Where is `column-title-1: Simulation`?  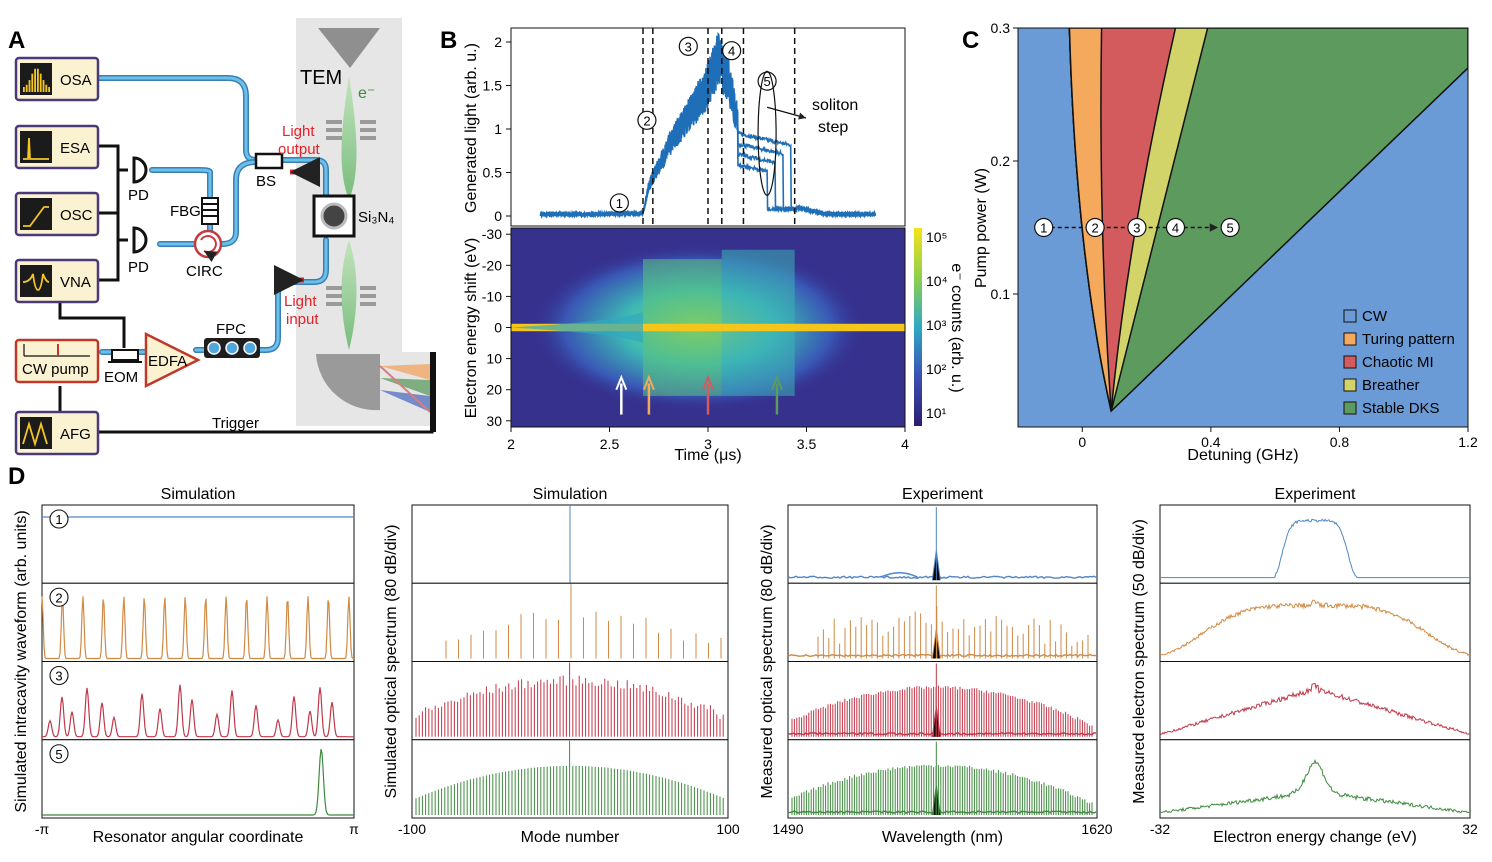 column-title-1: Simulation is located at coordinates (570, 494).